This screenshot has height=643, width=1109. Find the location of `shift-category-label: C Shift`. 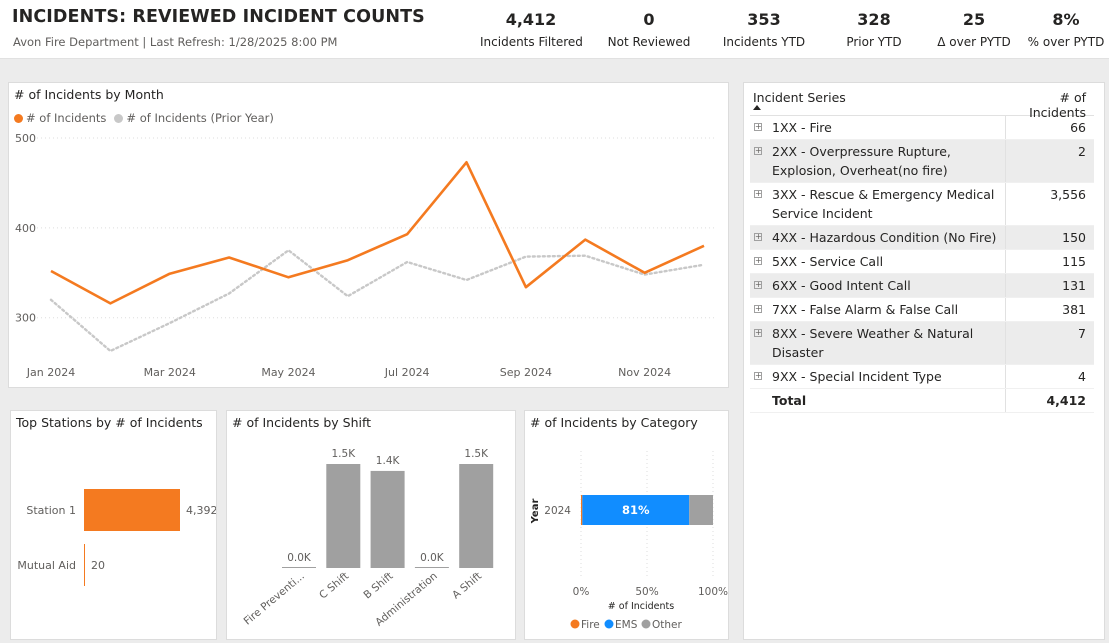

shift-category-label: C Shift is located at coordinates (334, 585).